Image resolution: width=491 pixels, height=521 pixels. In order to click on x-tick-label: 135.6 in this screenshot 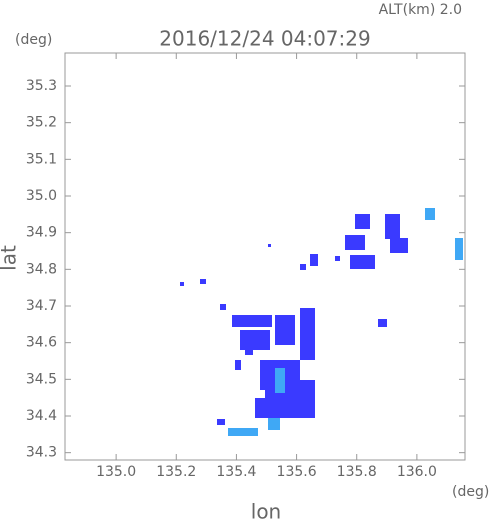, I will do `click(297, 472)`.